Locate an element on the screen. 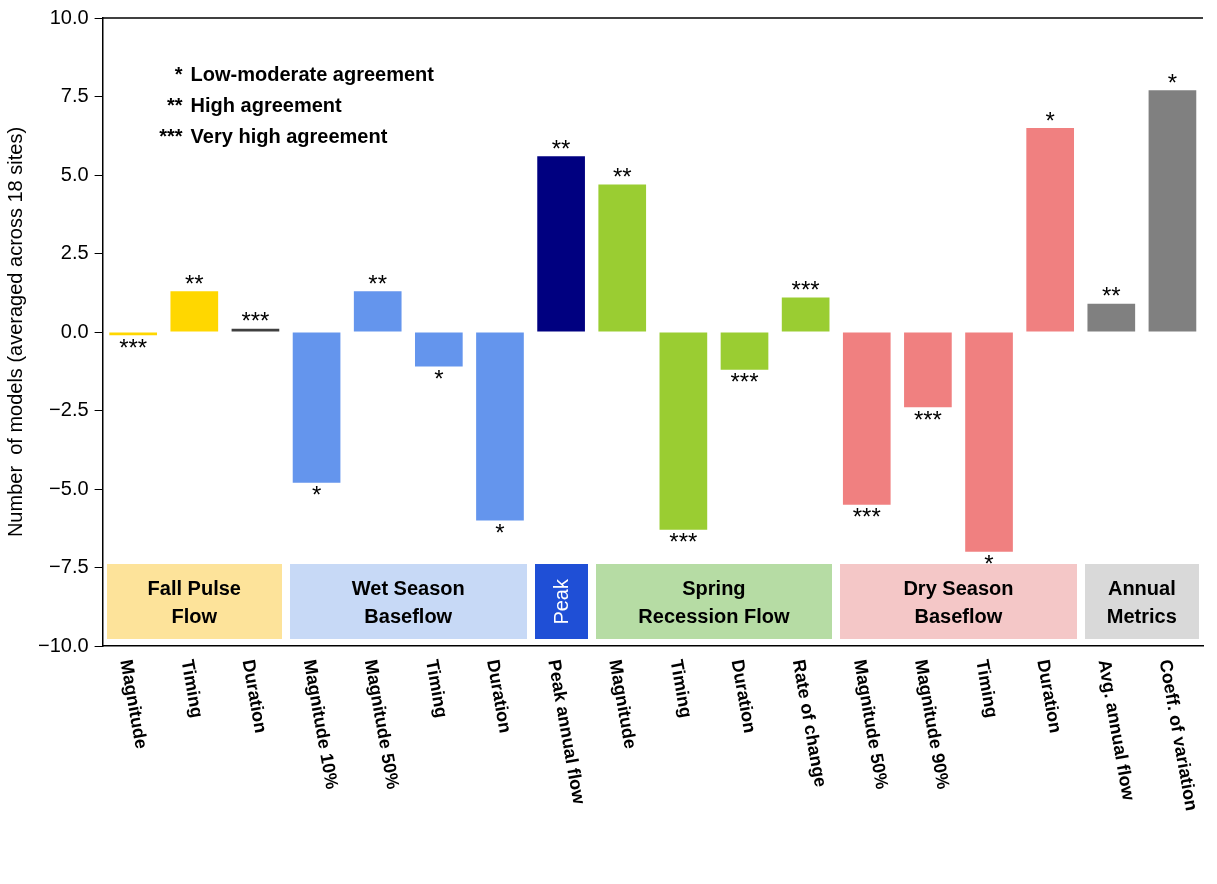 The image size is (1217, 884). annotation: Peak is located at coordinates (561, 601).